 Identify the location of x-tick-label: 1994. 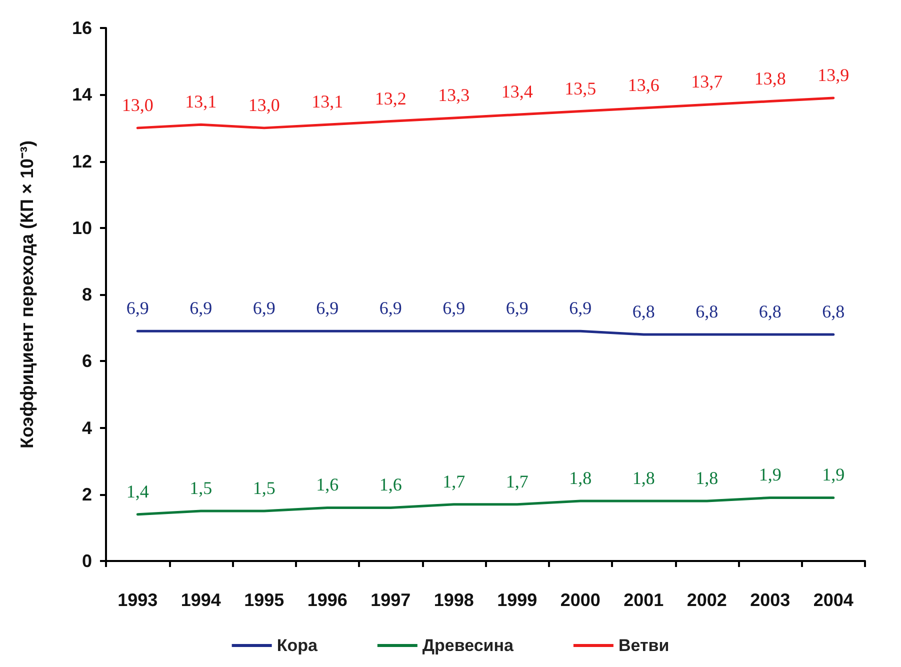
(200, 600).